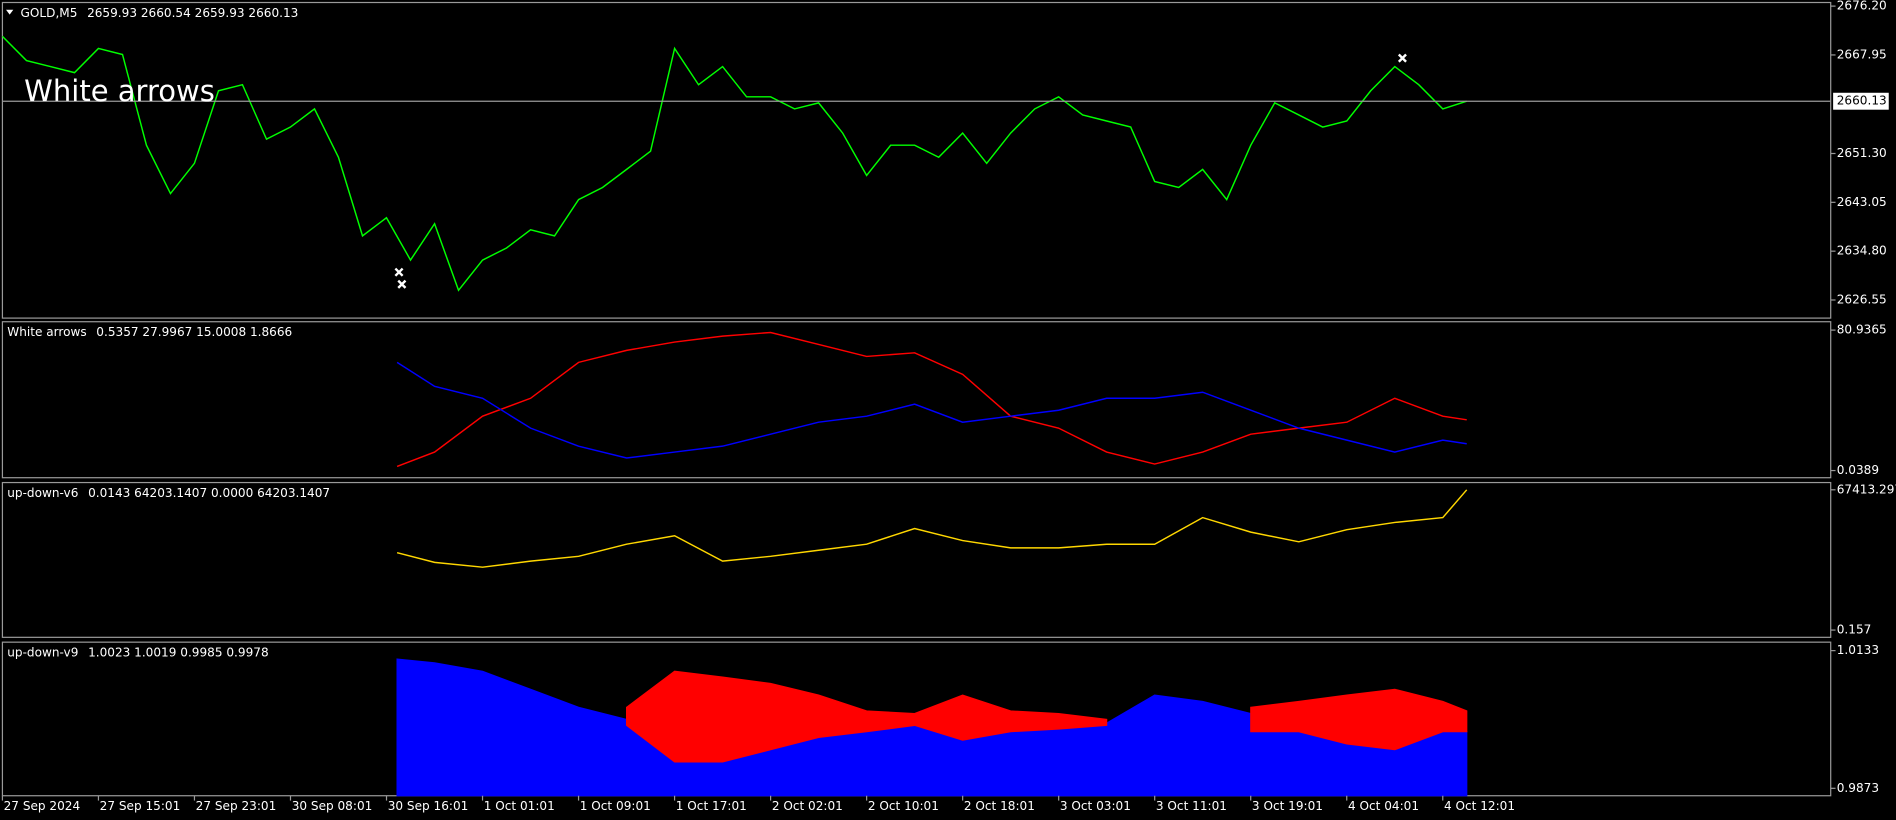 The width and height of the screenshot is (1896, 820). I want to click on pane-values: 1.0023 1.0019 0.9985 0.9978, so click(178, 653).